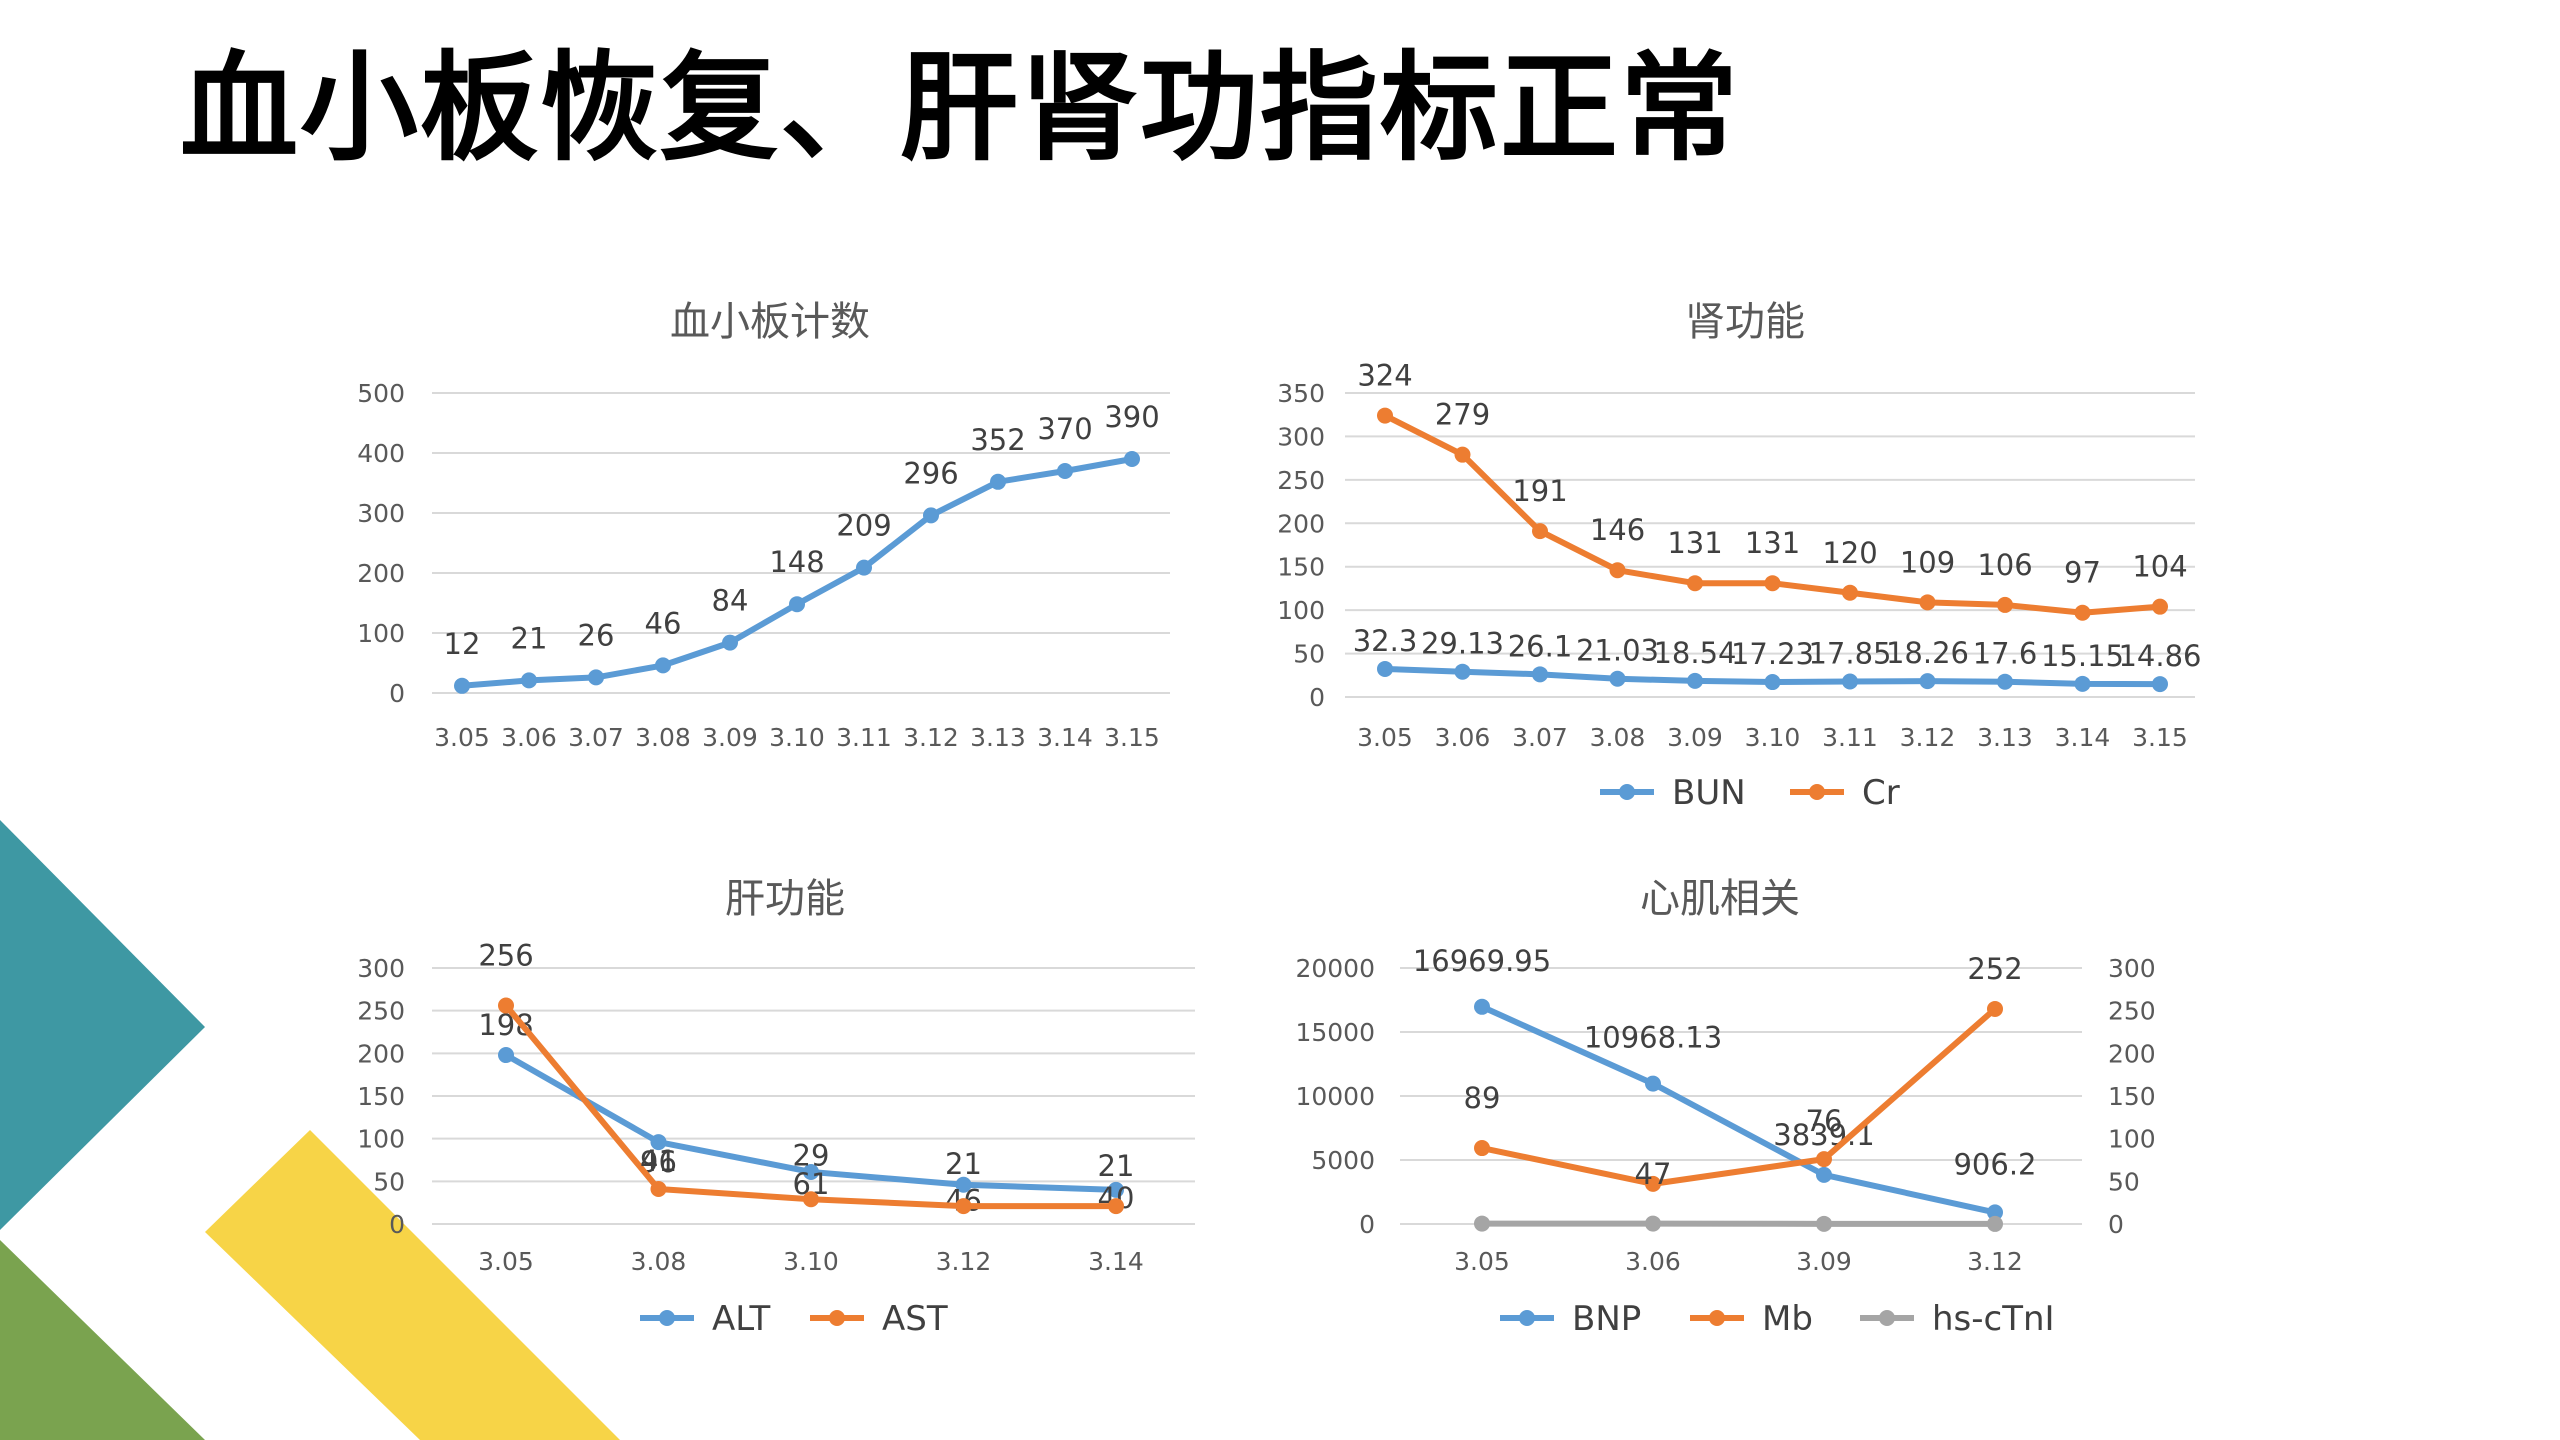 This screenshot has width=2560, height=1440. I want to click on y-tick-label: 300, so click(381, 513).